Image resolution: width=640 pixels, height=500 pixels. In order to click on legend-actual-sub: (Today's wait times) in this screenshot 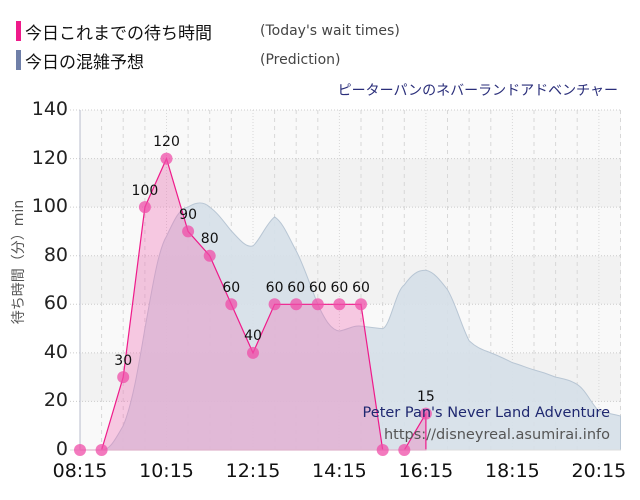, I will do `click(330, 31)`.